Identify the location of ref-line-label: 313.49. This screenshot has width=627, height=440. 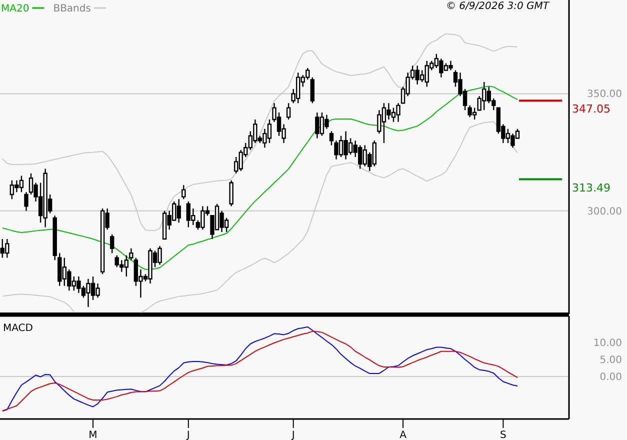
(591, 187).